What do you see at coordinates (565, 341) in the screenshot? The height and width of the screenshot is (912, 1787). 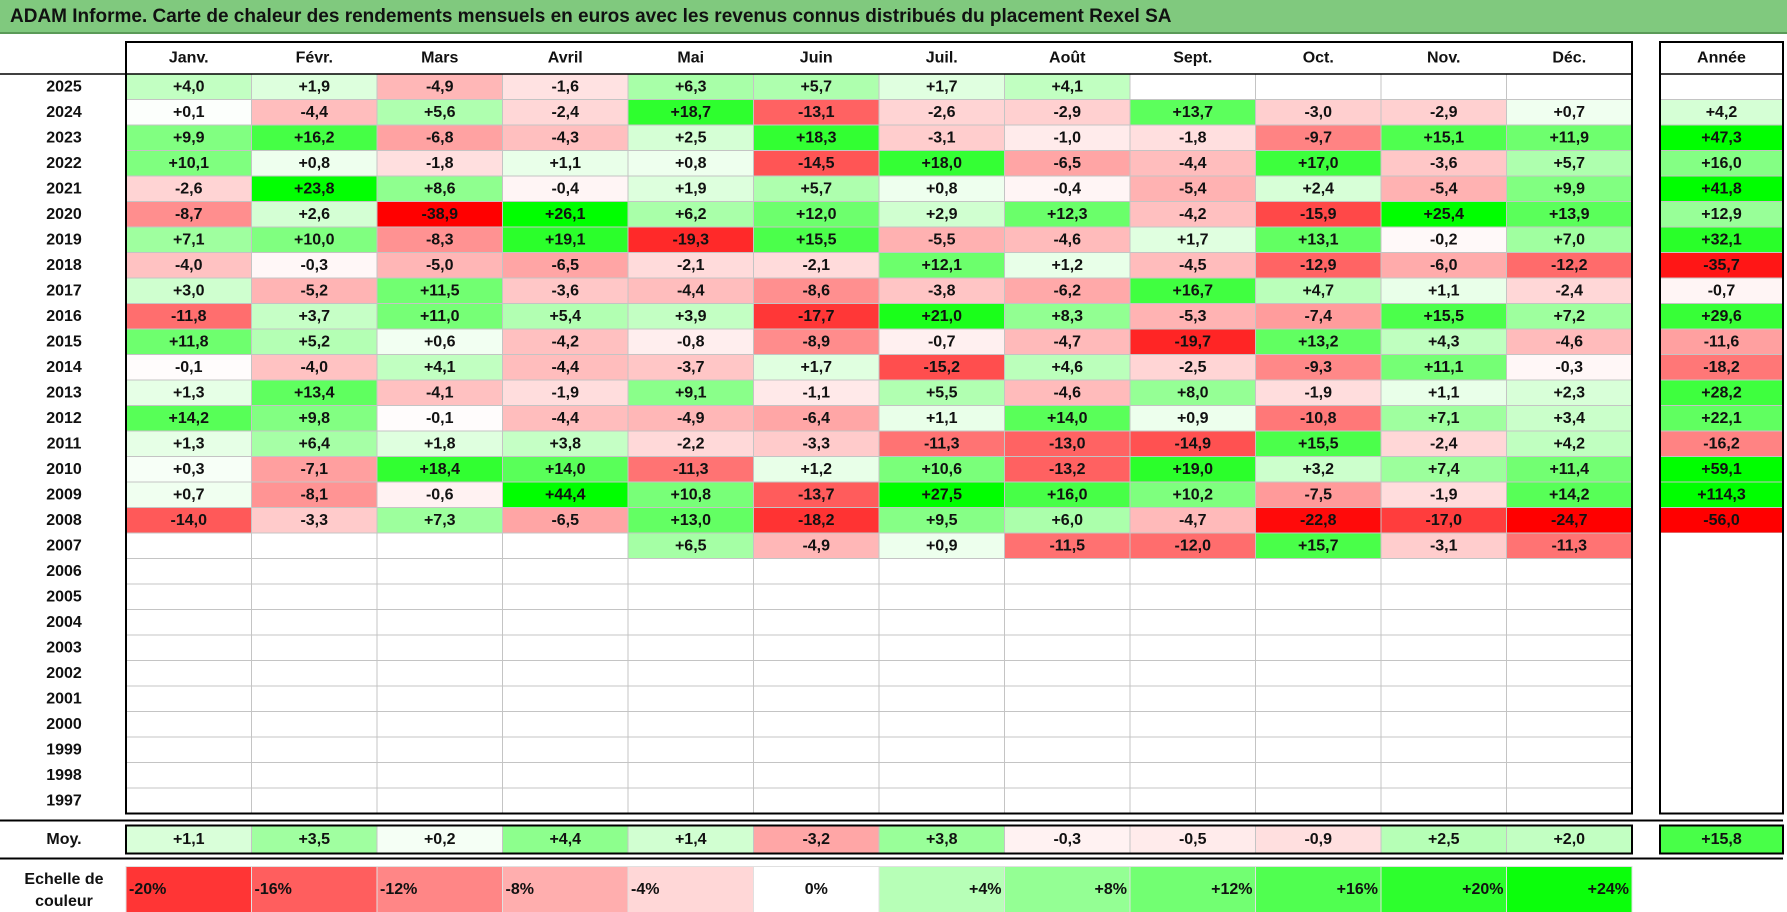 I see `cell-value: -4,2` at bounding box center [565, 341].